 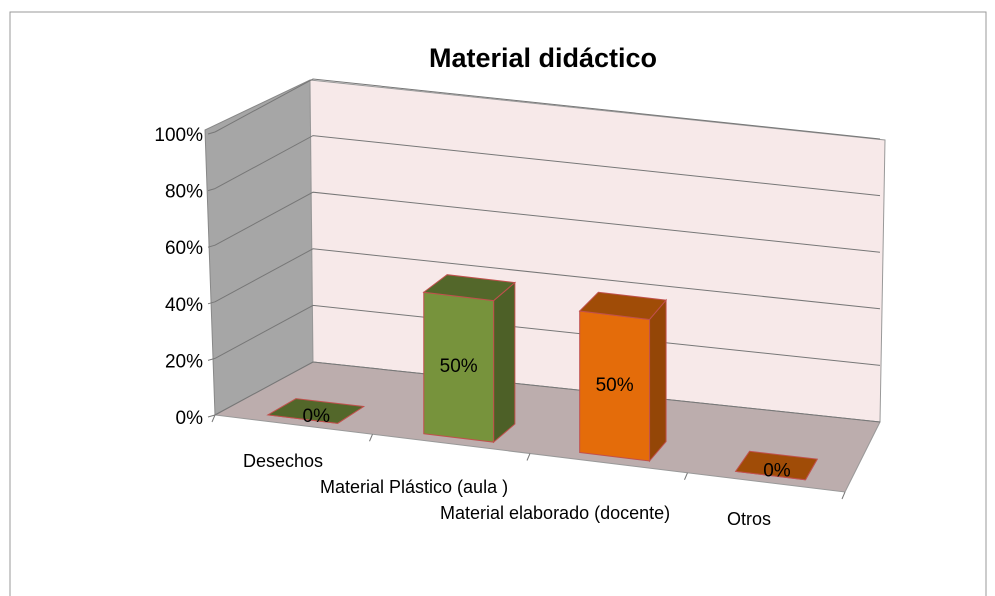 I want to click on chart-title: Material didáctico, so click(x=543, y=58).